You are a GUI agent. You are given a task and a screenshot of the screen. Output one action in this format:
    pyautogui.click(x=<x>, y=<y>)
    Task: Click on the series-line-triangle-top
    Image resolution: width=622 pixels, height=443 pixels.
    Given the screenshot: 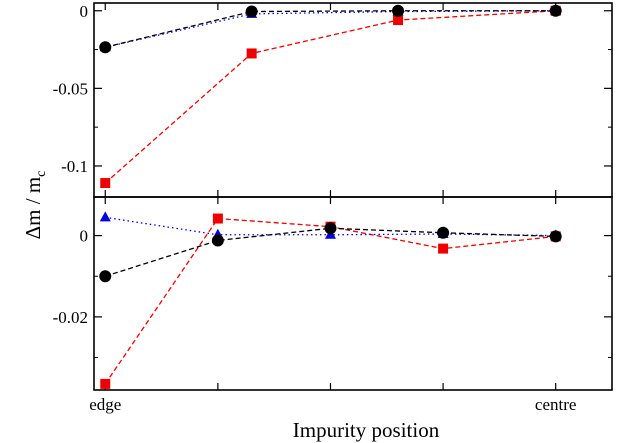 What is the action you would take?
    pyautogui.click(x=330, y=29)
    